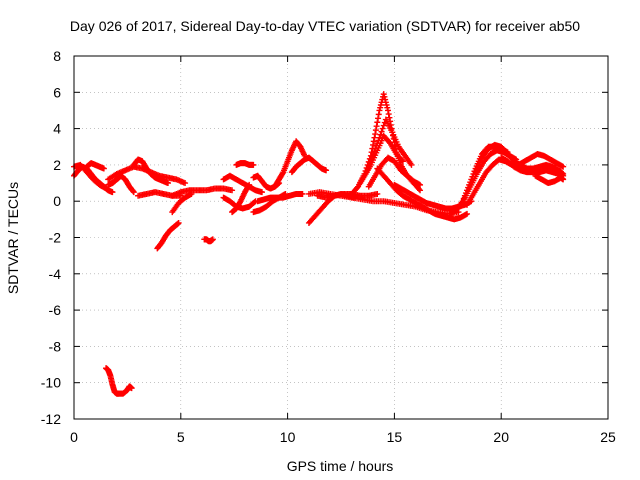 Image resolution: width=640 pixels, height=480 pixels. I want to click on x-tick-label: 0, so click(74, 437).